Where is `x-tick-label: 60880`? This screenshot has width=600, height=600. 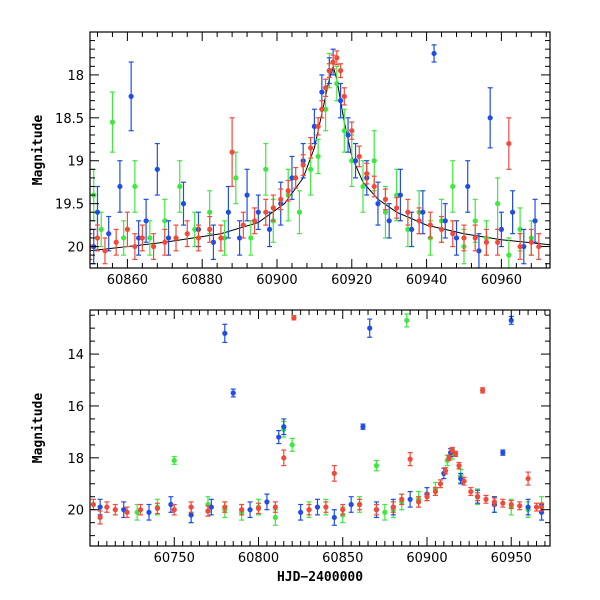 x-tick-label: 60880 is located at coordinates (202, 280).